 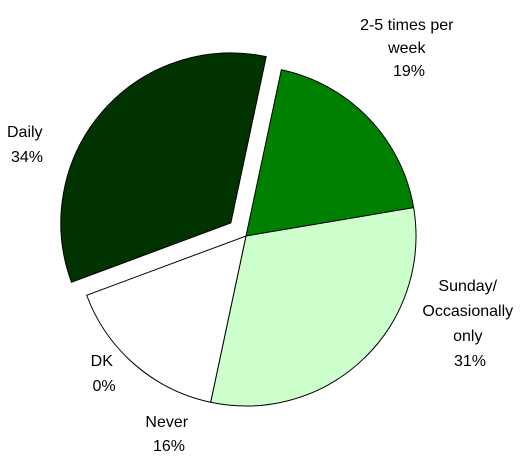 What do you see at coordinates (469, 324) in the screenshot?
I see `label-sunday-occasionally: Sunday/ Occasionally only 31%` at bounding box center [469, 324].